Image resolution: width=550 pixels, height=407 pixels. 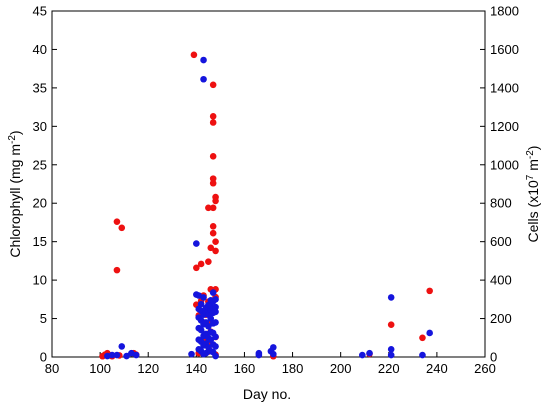 I want to click on left-y-tick-label: 45, so click(x=40, y=11).